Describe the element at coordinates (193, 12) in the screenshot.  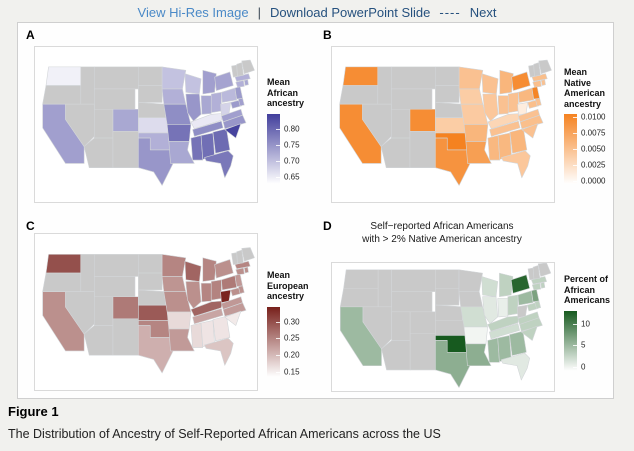
I see `view-hires-link: View Hi-Res Image` at that location.